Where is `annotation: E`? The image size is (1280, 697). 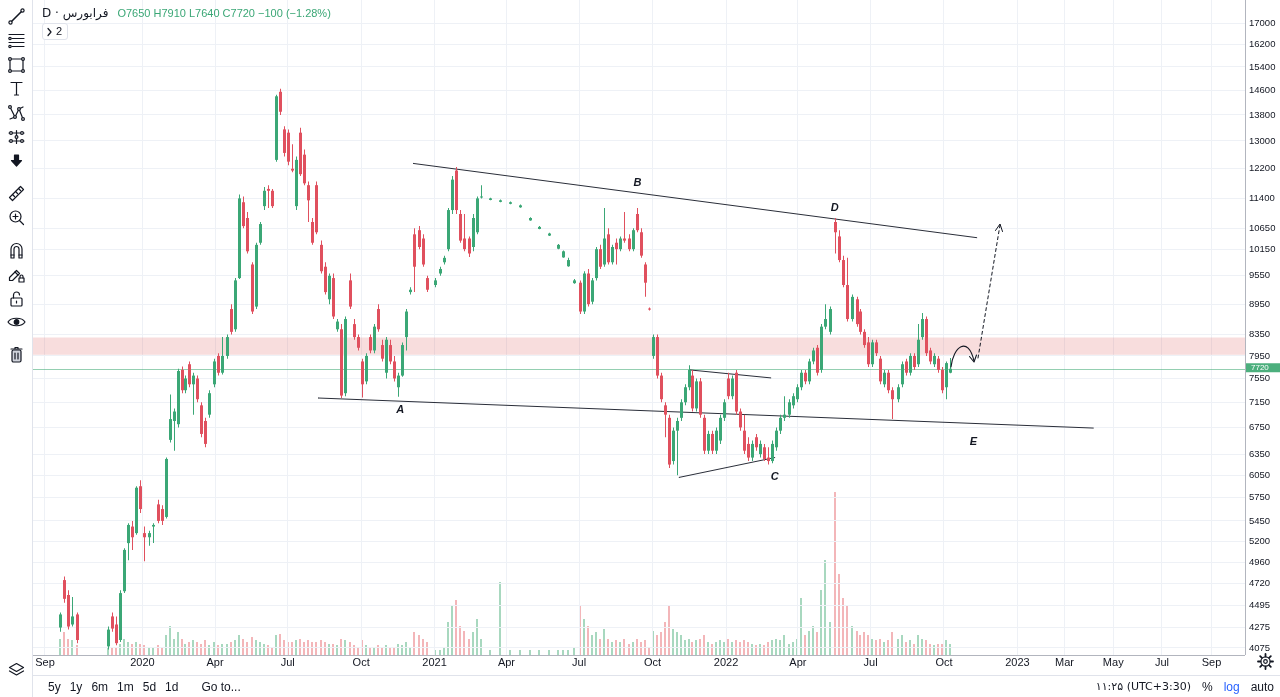
annotation: E is located at coordinates (973, 440).